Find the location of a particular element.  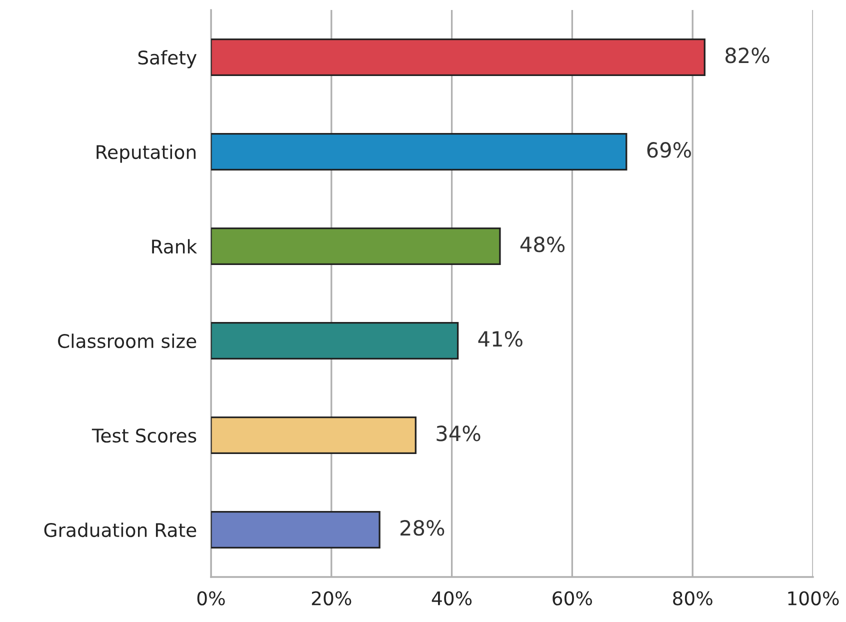

x-tick-label: 20% is located at coordinates (332, 598).